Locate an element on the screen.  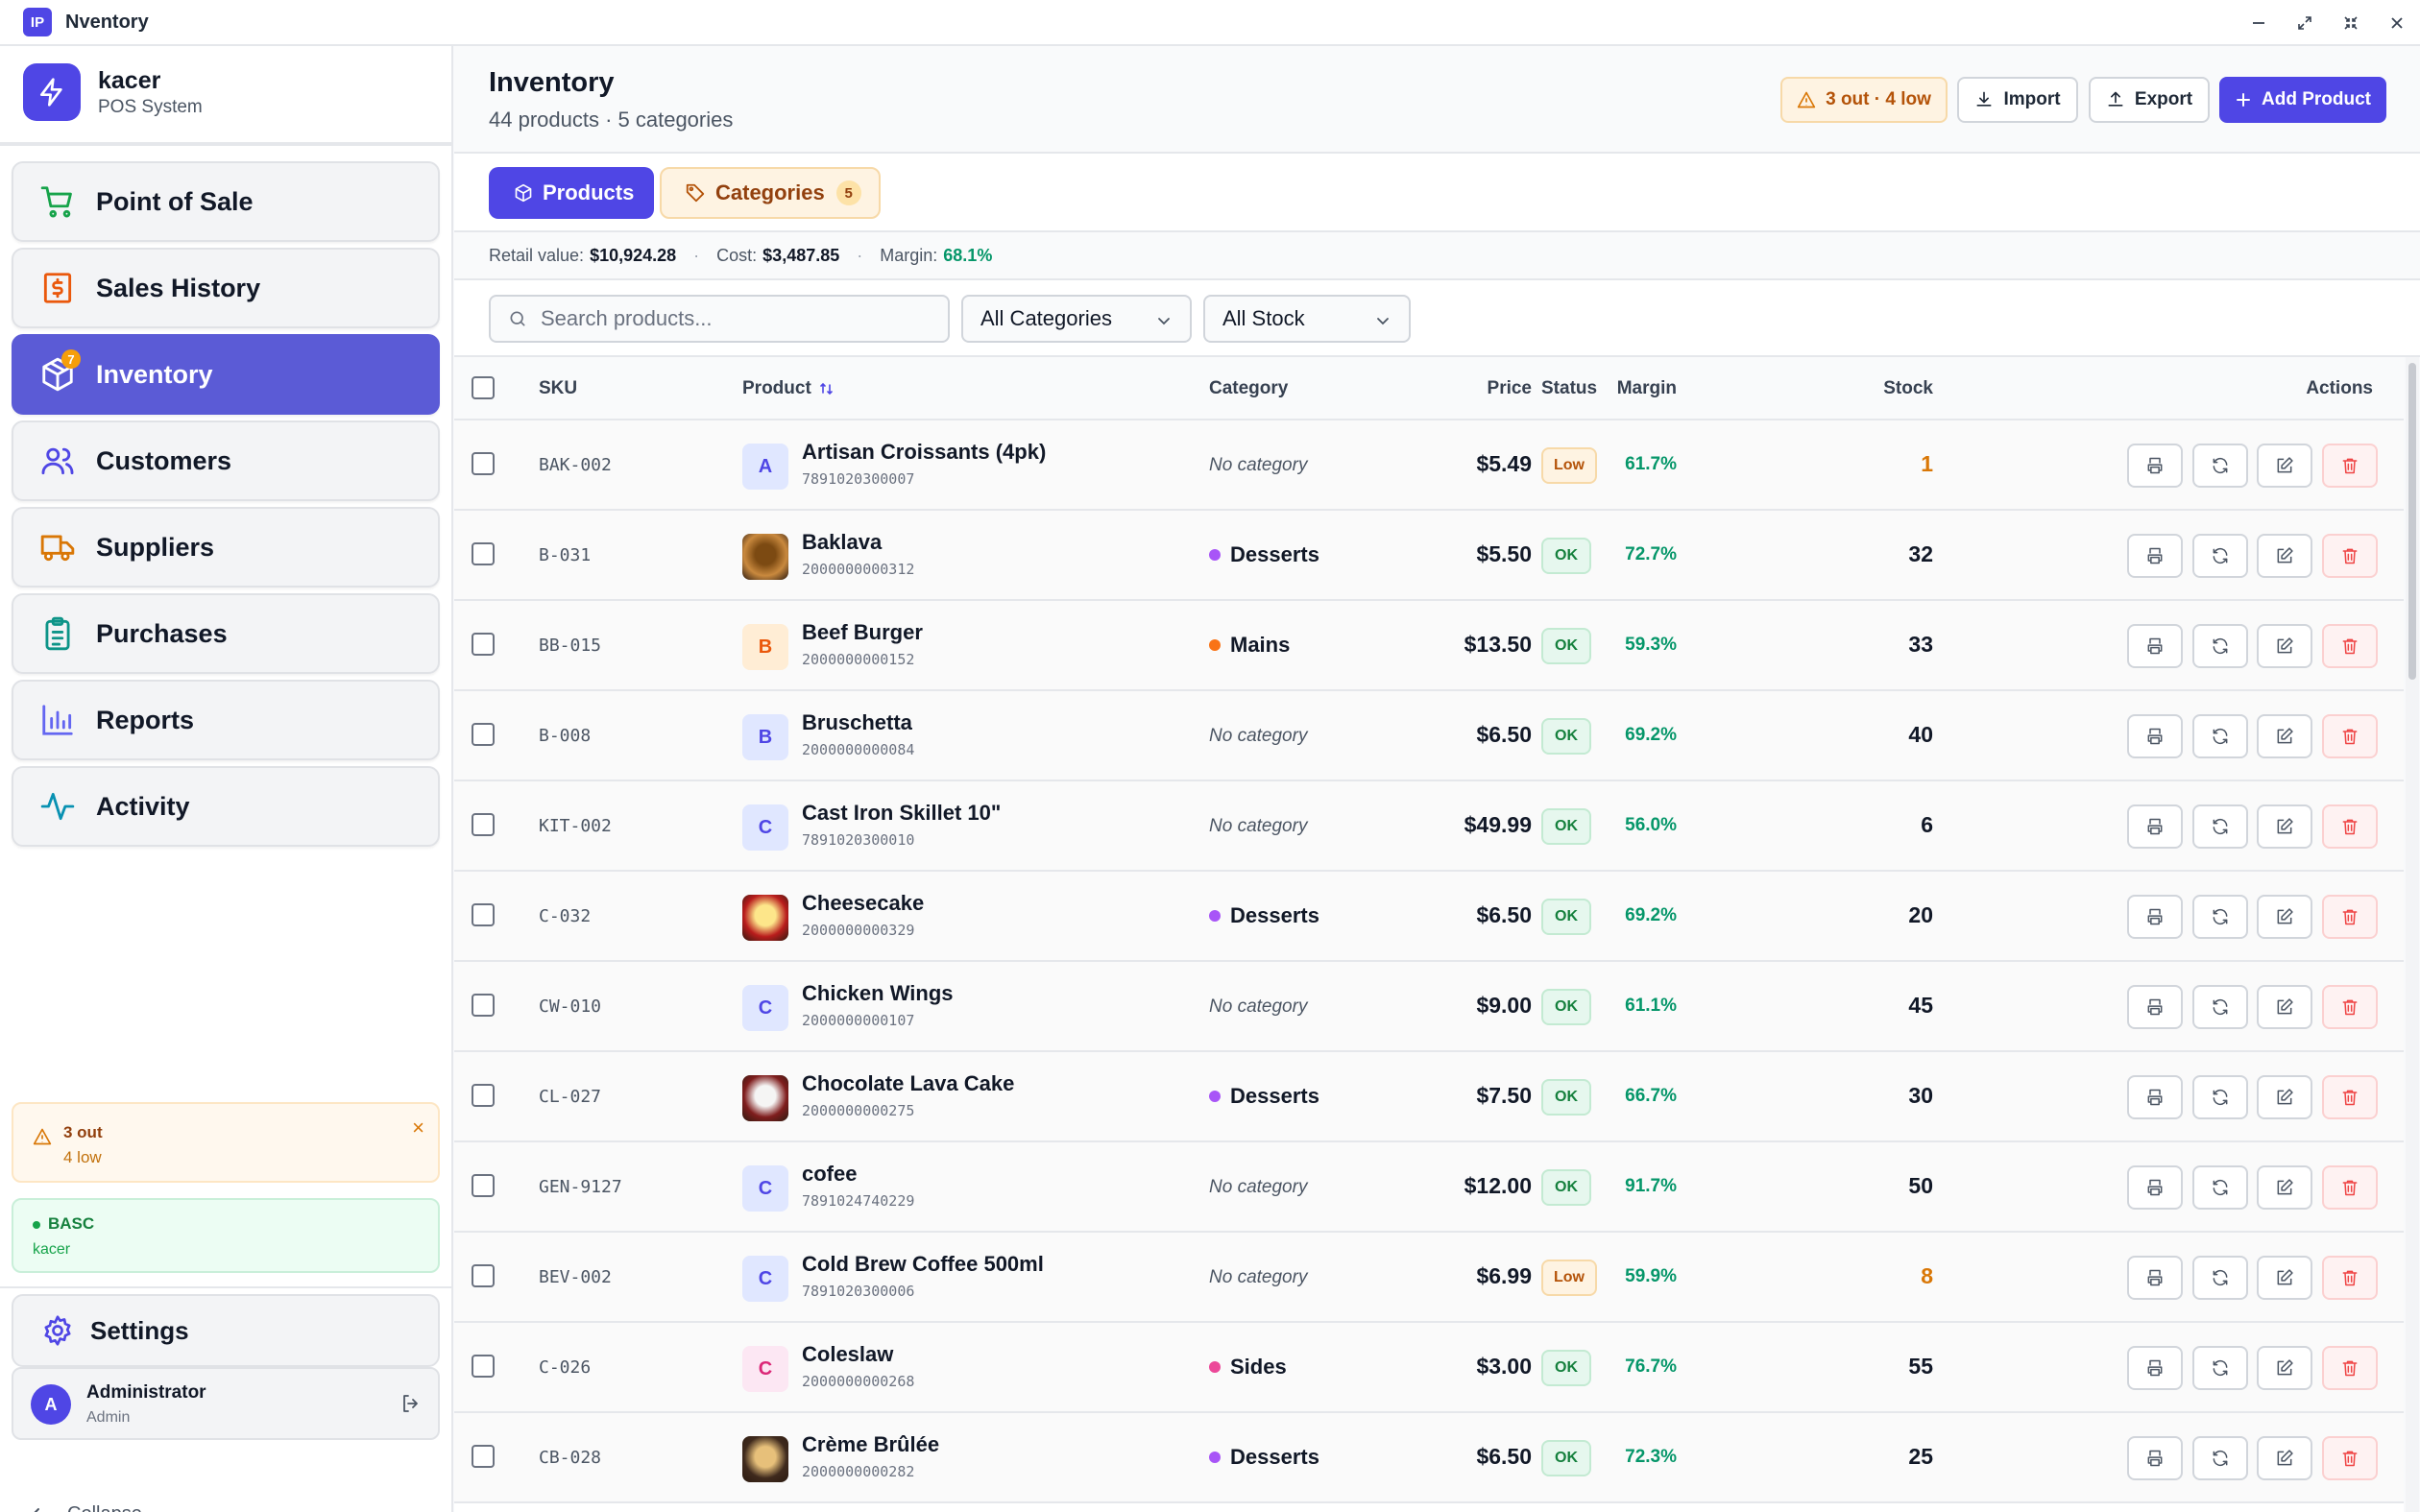
column-sku: SKU is located at coordinates (558, 388).